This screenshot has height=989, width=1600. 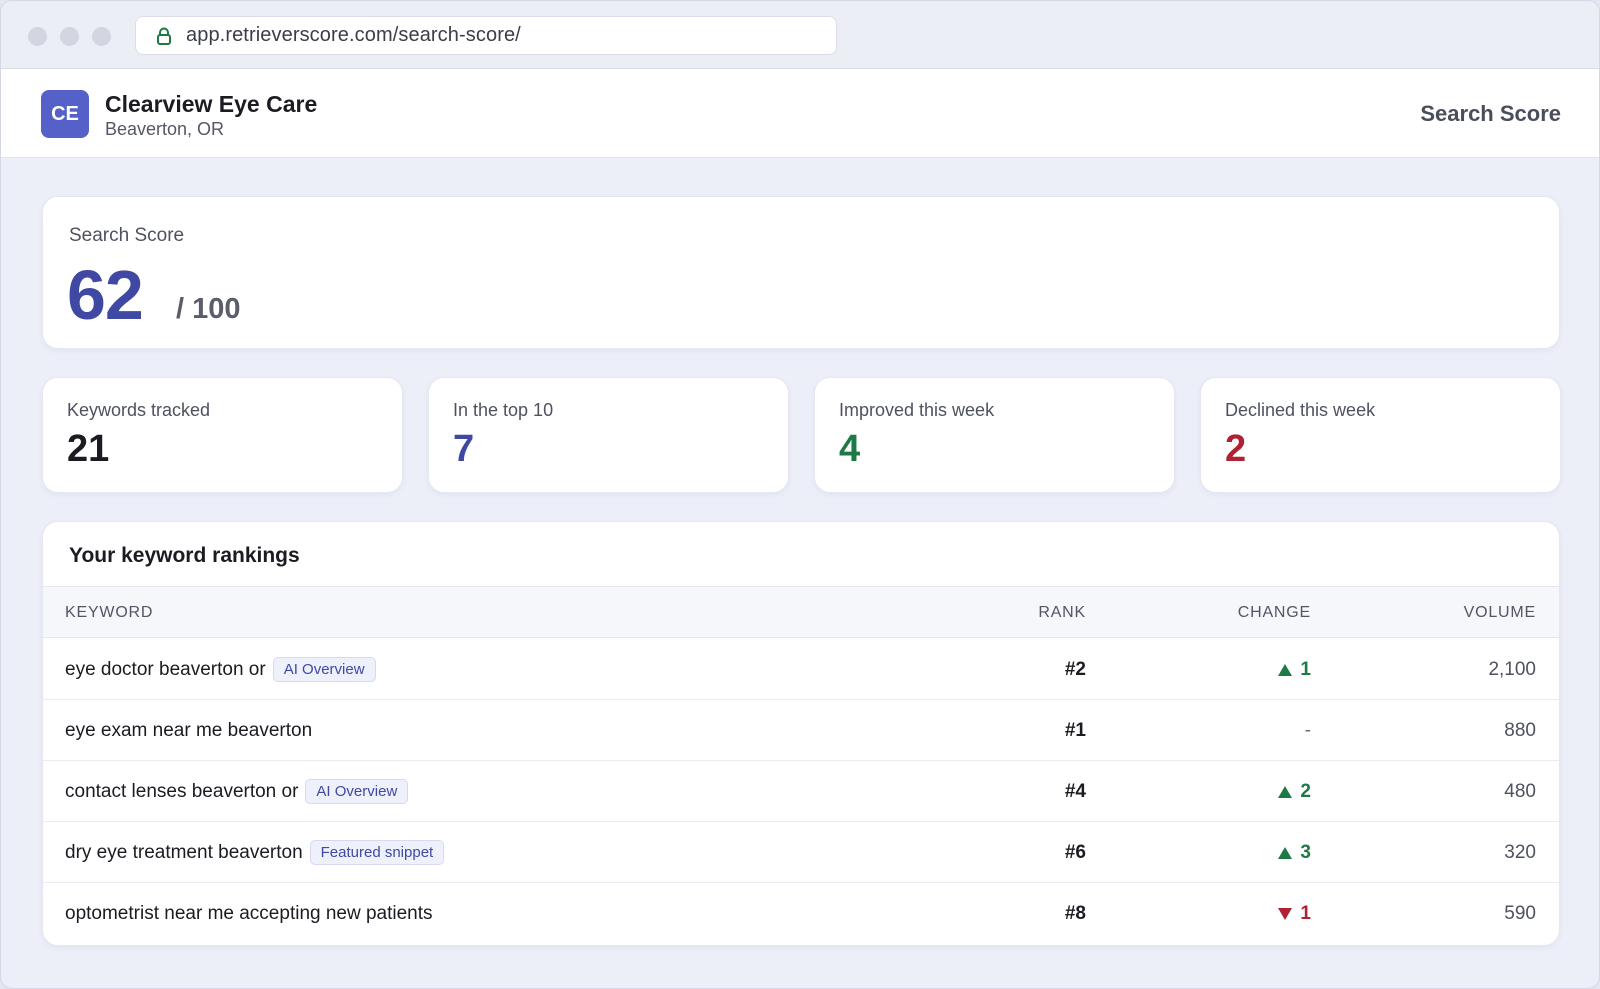 What do you see at coordinates (608, 435) in the screenshot?
I see `stat-card-top-10: In the top 10 7` at bounding box center [608, 435].